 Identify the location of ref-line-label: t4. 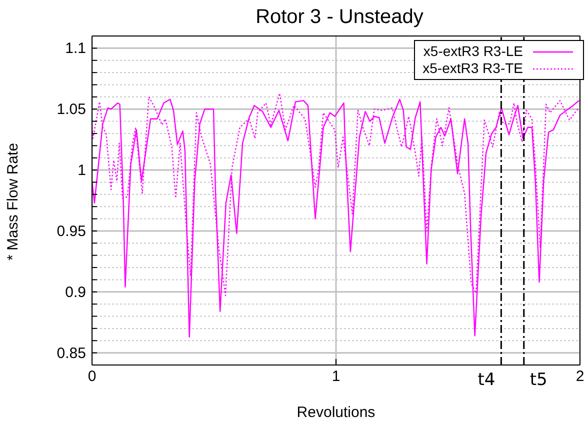
(487, 380).